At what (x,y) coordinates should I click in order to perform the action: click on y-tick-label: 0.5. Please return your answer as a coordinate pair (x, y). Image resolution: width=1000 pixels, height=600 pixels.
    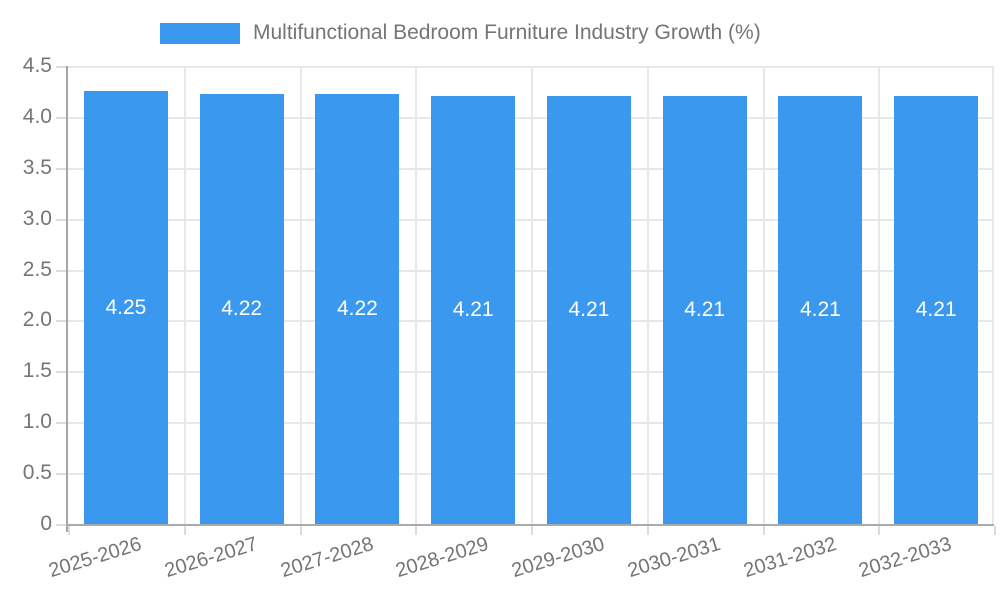
    Looking at the image, I should click on (37, 473).